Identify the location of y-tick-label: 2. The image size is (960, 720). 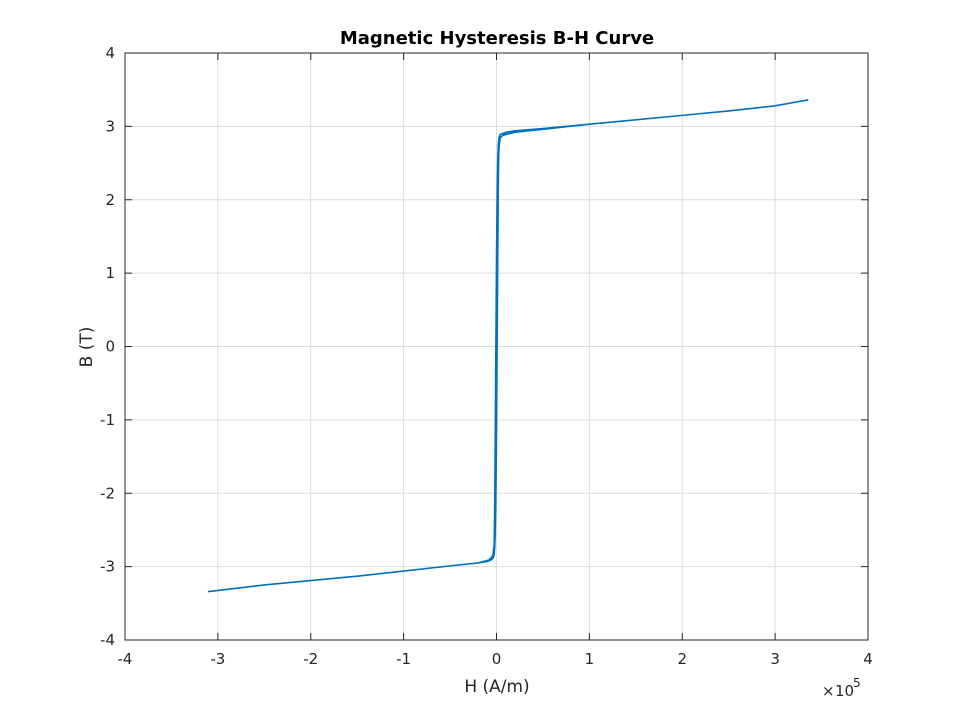
(110, 200).